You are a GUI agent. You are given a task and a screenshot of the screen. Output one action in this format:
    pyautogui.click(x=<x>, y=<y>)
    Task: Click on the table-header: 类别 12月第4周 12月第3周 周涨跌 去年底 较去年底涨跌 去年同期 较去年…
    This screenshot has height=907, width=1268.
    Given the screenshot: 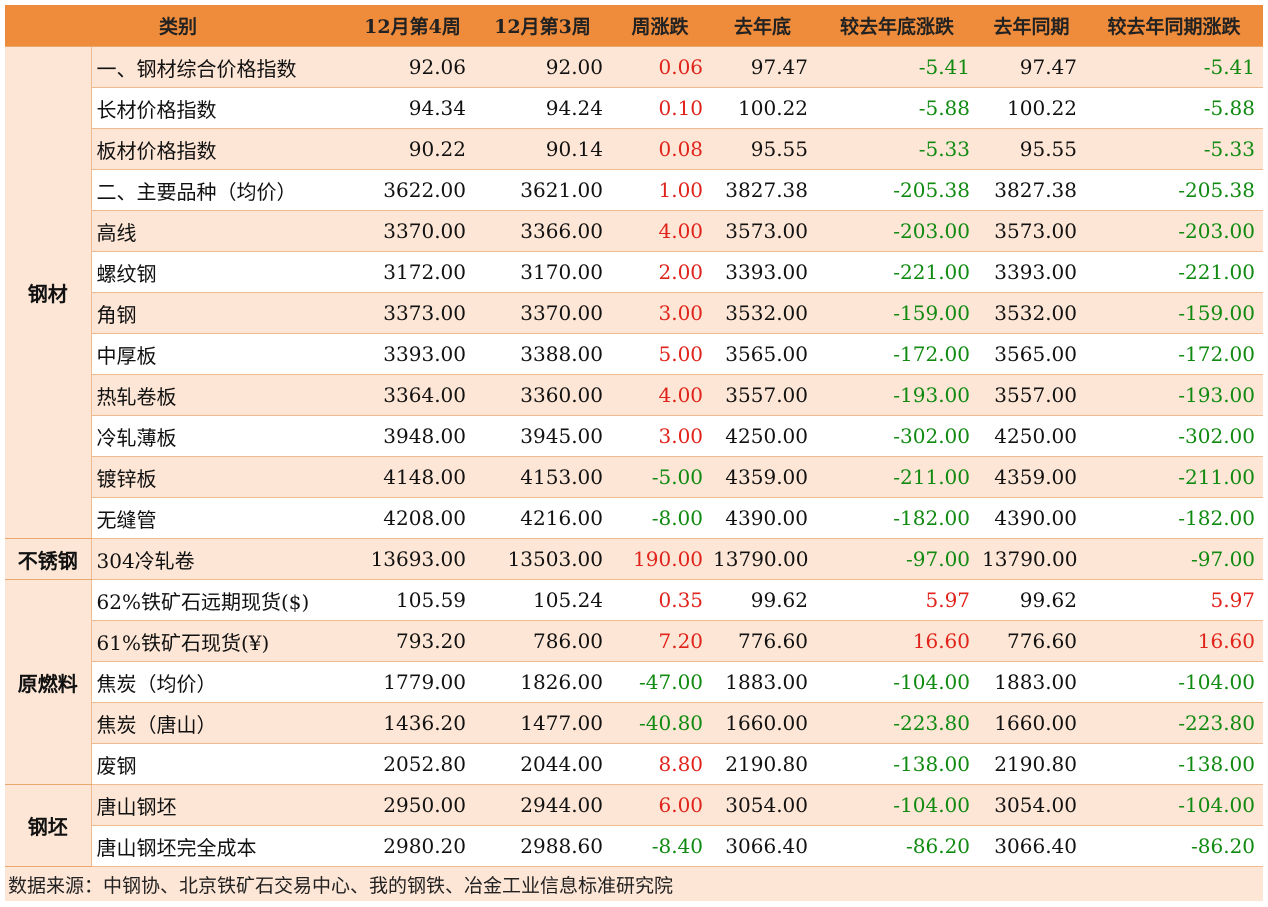 What is the action you would take?
    pyautogui.click(x=634, y=26)
    